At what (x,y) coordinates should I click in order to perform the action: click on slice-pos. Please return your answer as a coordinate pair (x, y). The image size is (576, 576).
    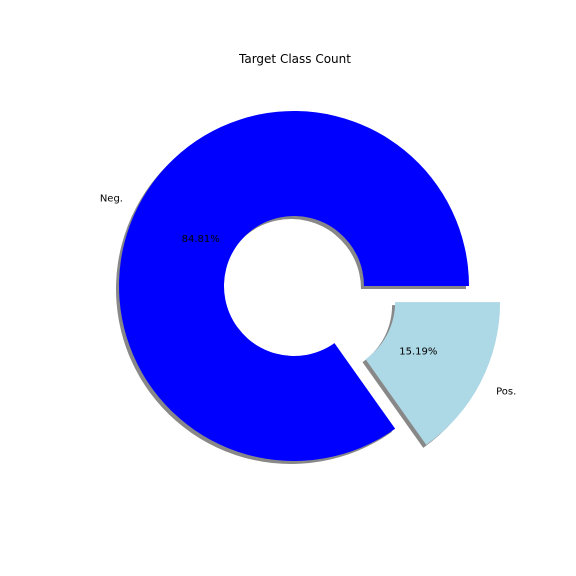
    Looking at the image, I should click on (433, 373).